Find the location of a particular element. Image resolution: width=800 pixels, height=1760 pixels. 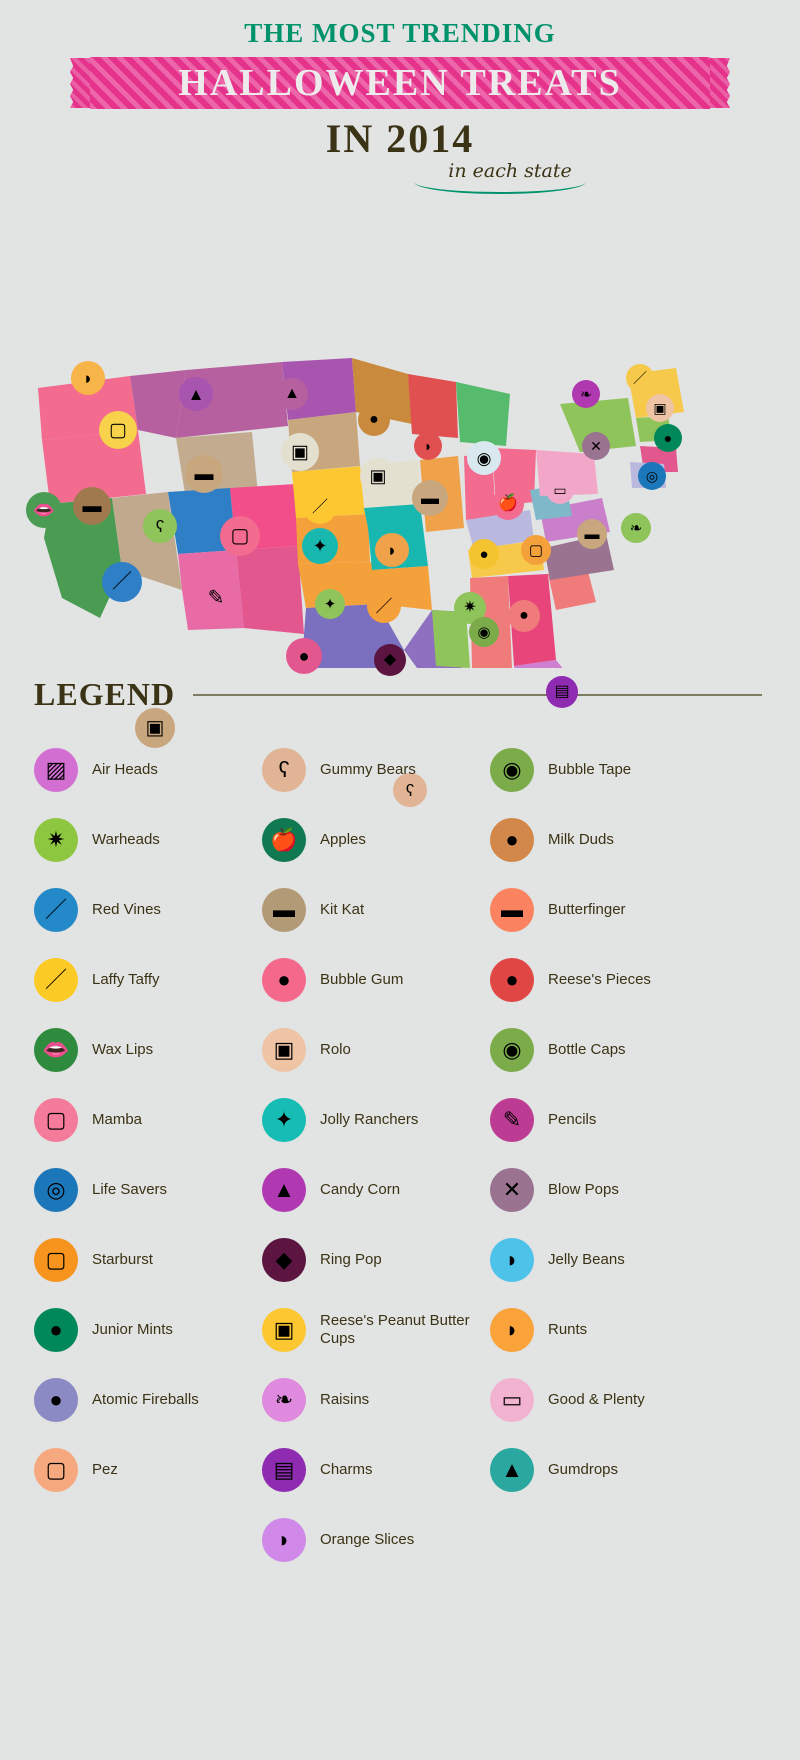

legend-item: ◗ Runts is located at coordinates (612, 1330).